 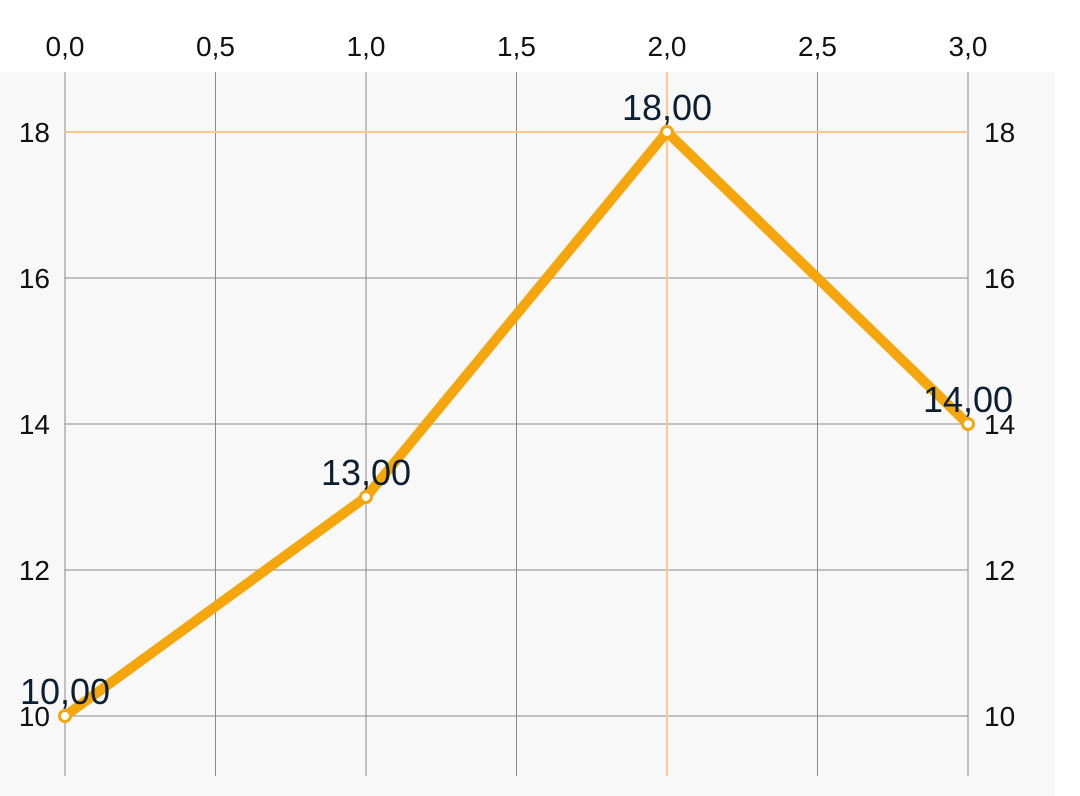 I want to click on data-label: 10,00, so click(x=65, y=691).